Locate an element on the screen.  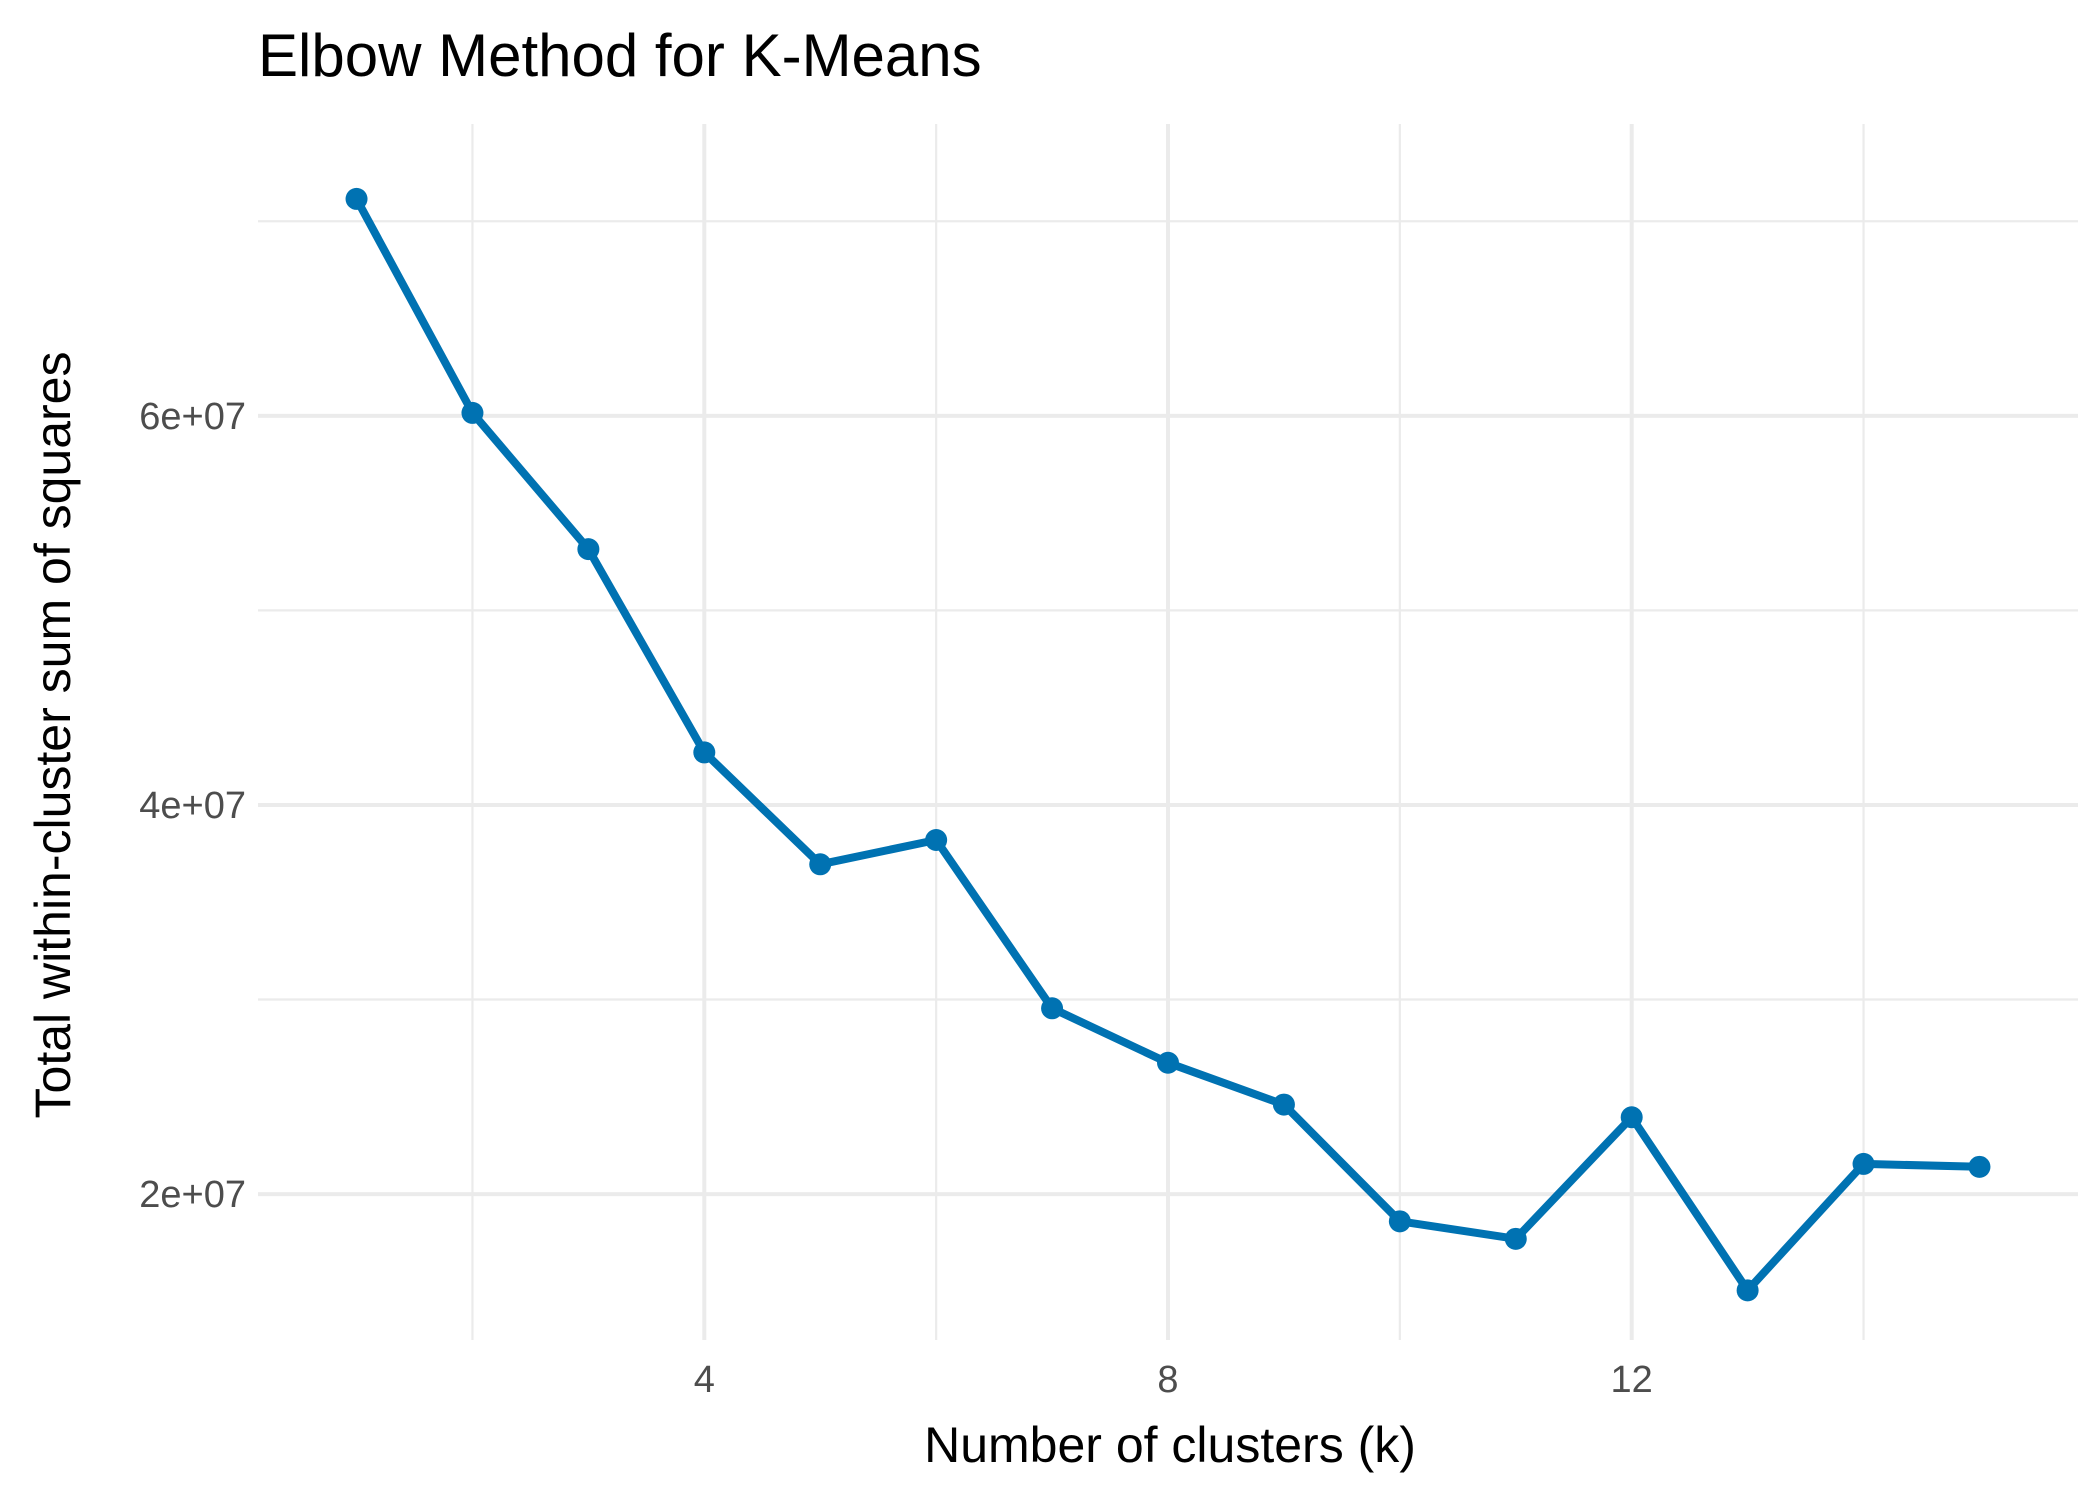
x-tick-label: 12 is located at coordinates (1632, 1380).